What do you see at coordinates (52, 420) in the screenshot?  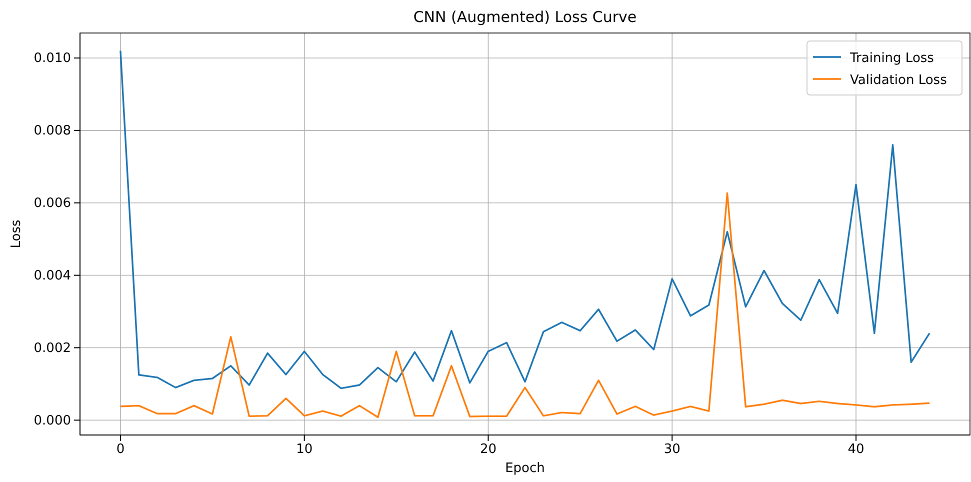 I see `y-tick-label: 0.000` at bounding box center [52, 420].